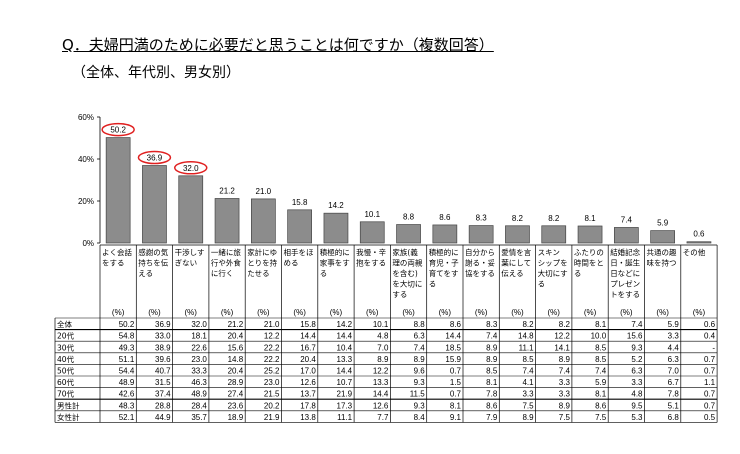  What do you see at coordinates (444, 273) in the screenshot?
I see `category-label: 育てをす` at bounding box center [444, 273].